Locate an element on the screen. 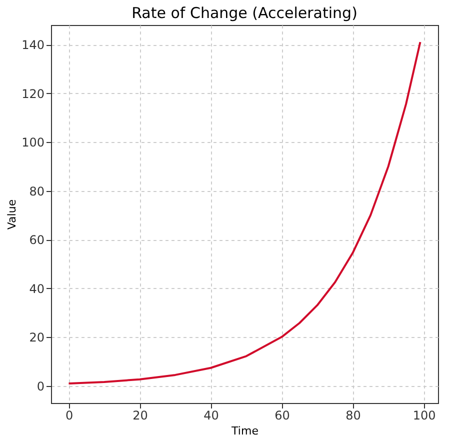  y-axis-title: Value is located at coordinates (12, 214).